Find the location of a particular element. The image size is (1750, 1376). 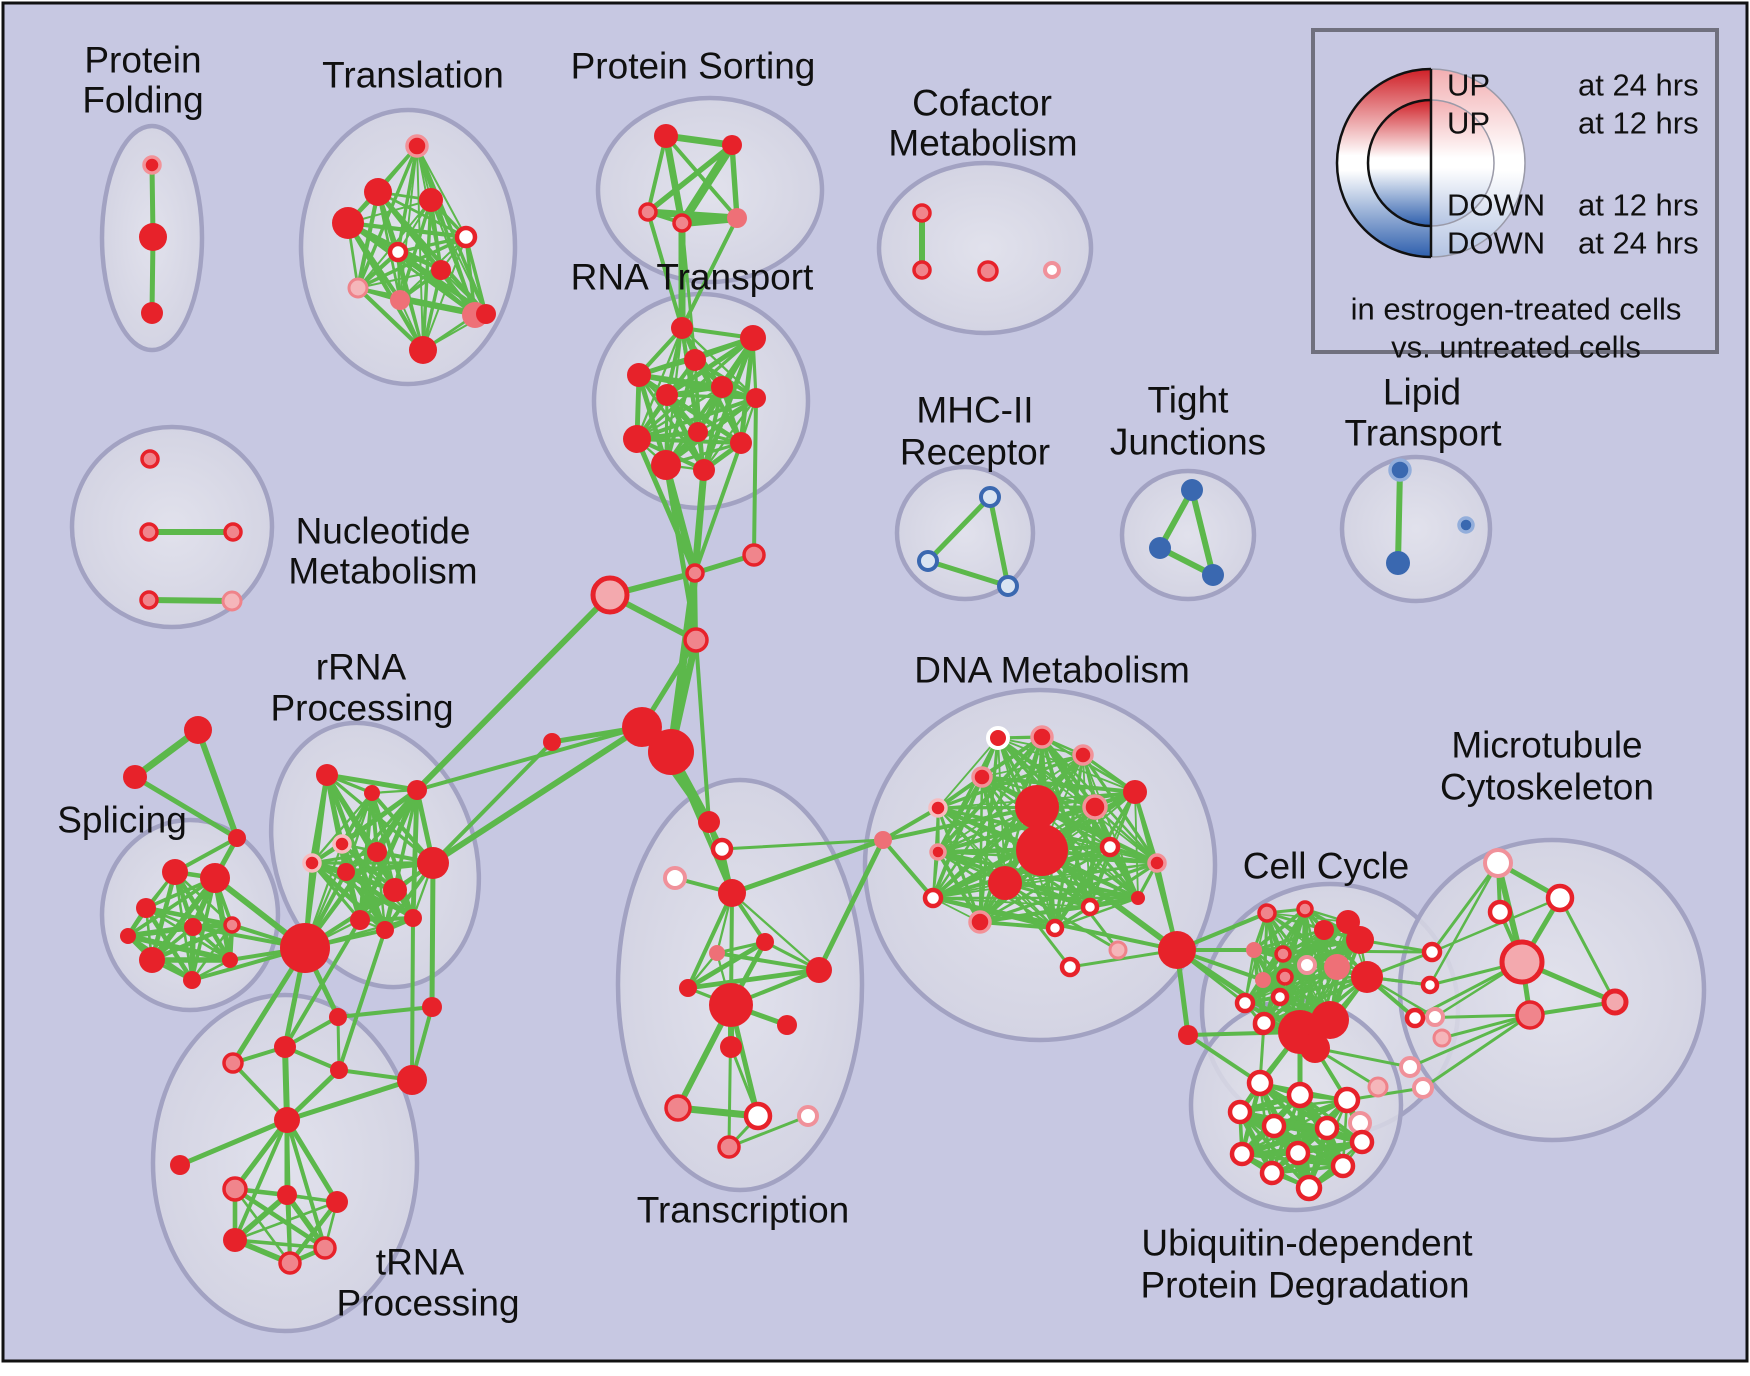

node-ccbr is located at coordinates (1378, 1087).